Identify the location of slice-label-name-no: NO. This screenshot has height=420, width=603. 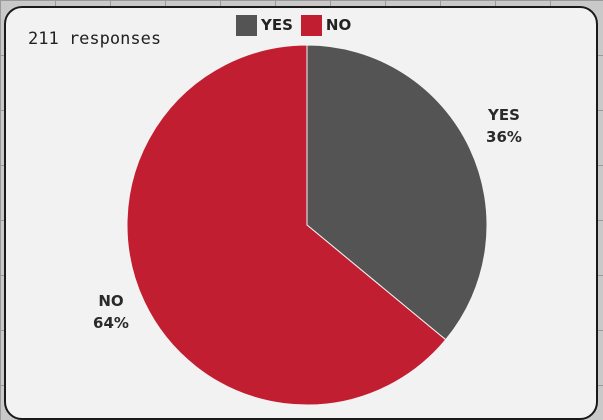
(110, 301).